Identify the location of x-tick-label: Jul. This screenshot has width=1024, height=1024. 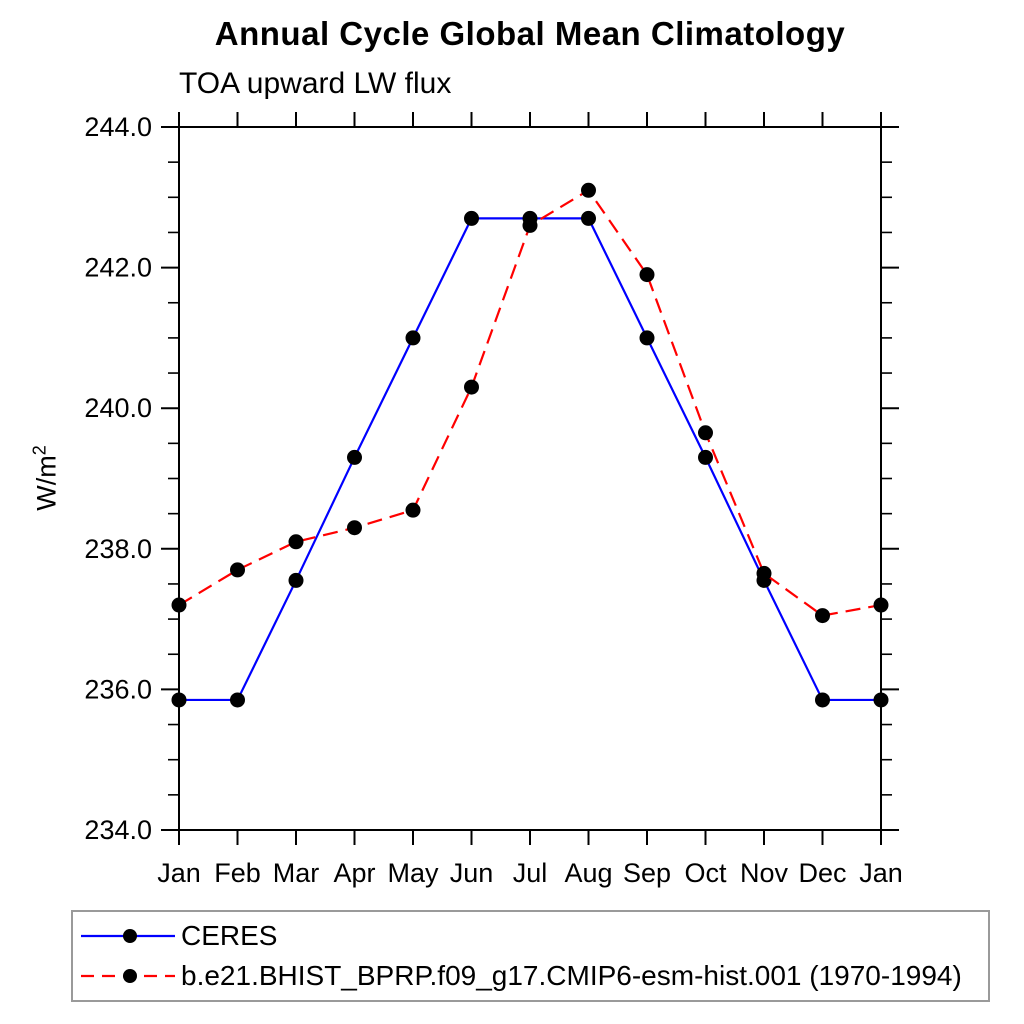
(530, 873).